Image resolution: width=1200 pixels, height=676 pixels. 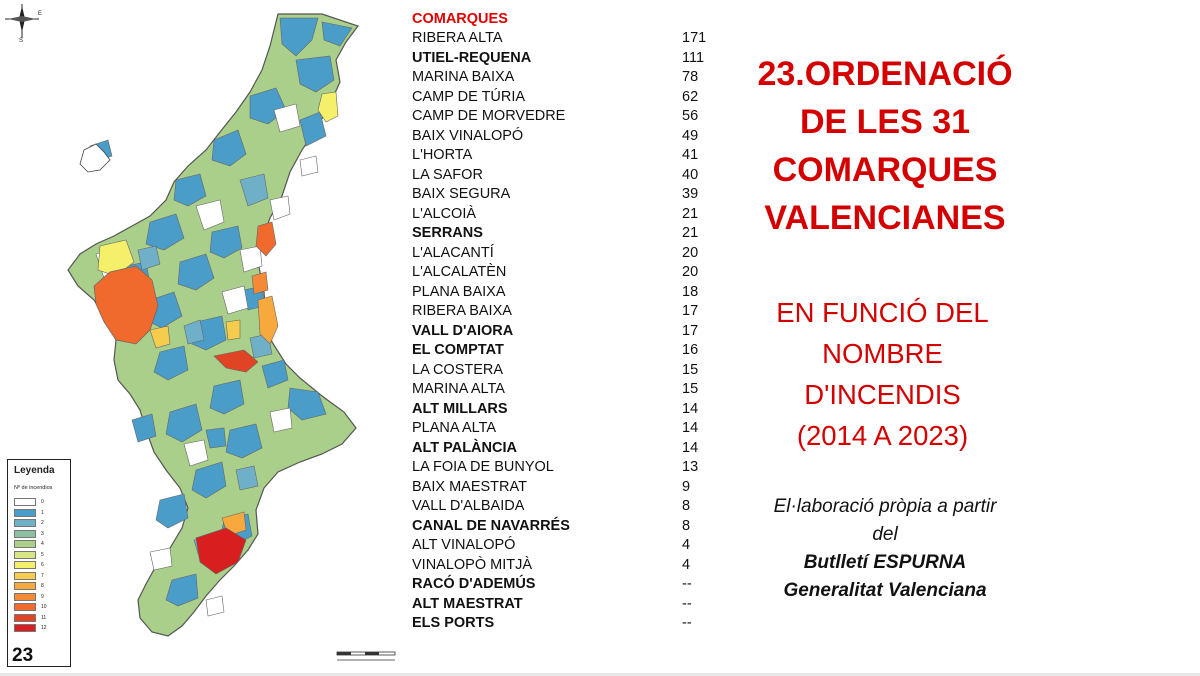 I want to click on comarca-name: CAMP DE MORVEDRE, so click(x=489, y=116).